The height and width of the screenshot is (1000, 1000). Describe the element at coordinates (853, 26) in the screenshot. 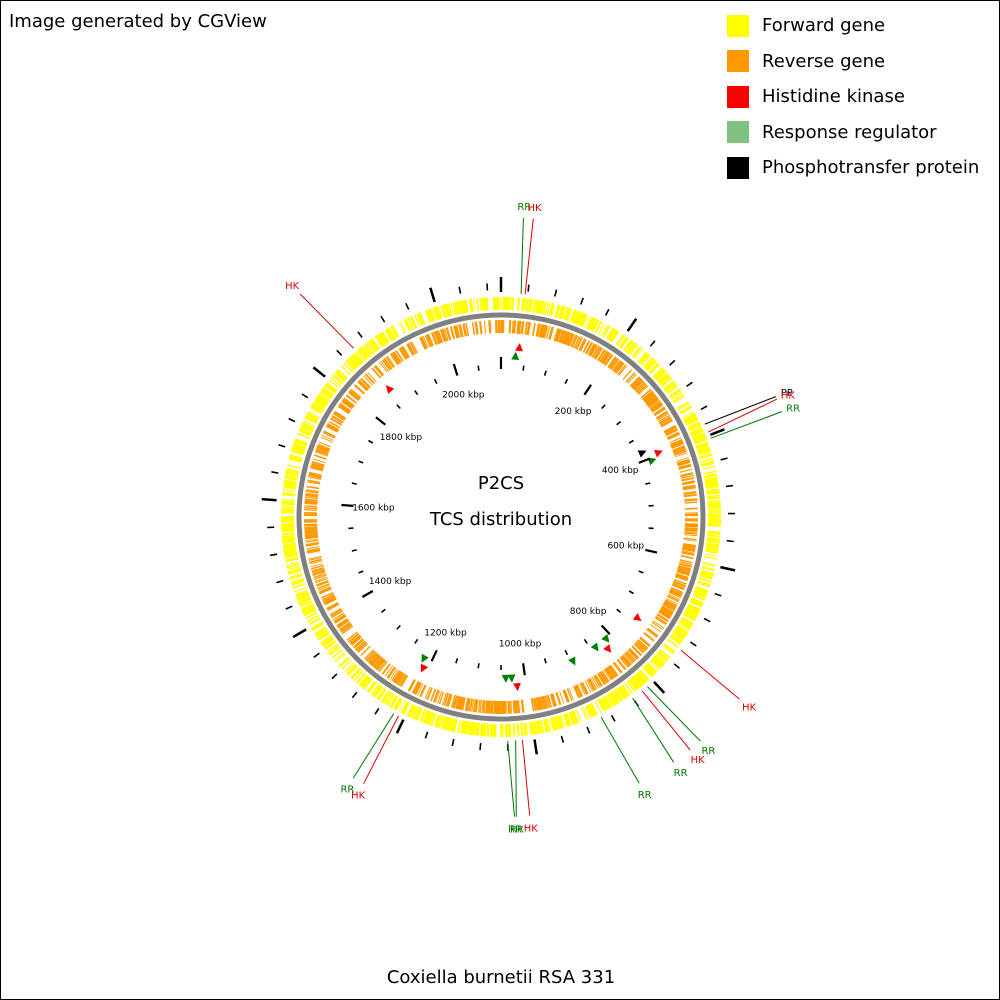

I see `legend-item-forward-gene: Forward gene` at that location.